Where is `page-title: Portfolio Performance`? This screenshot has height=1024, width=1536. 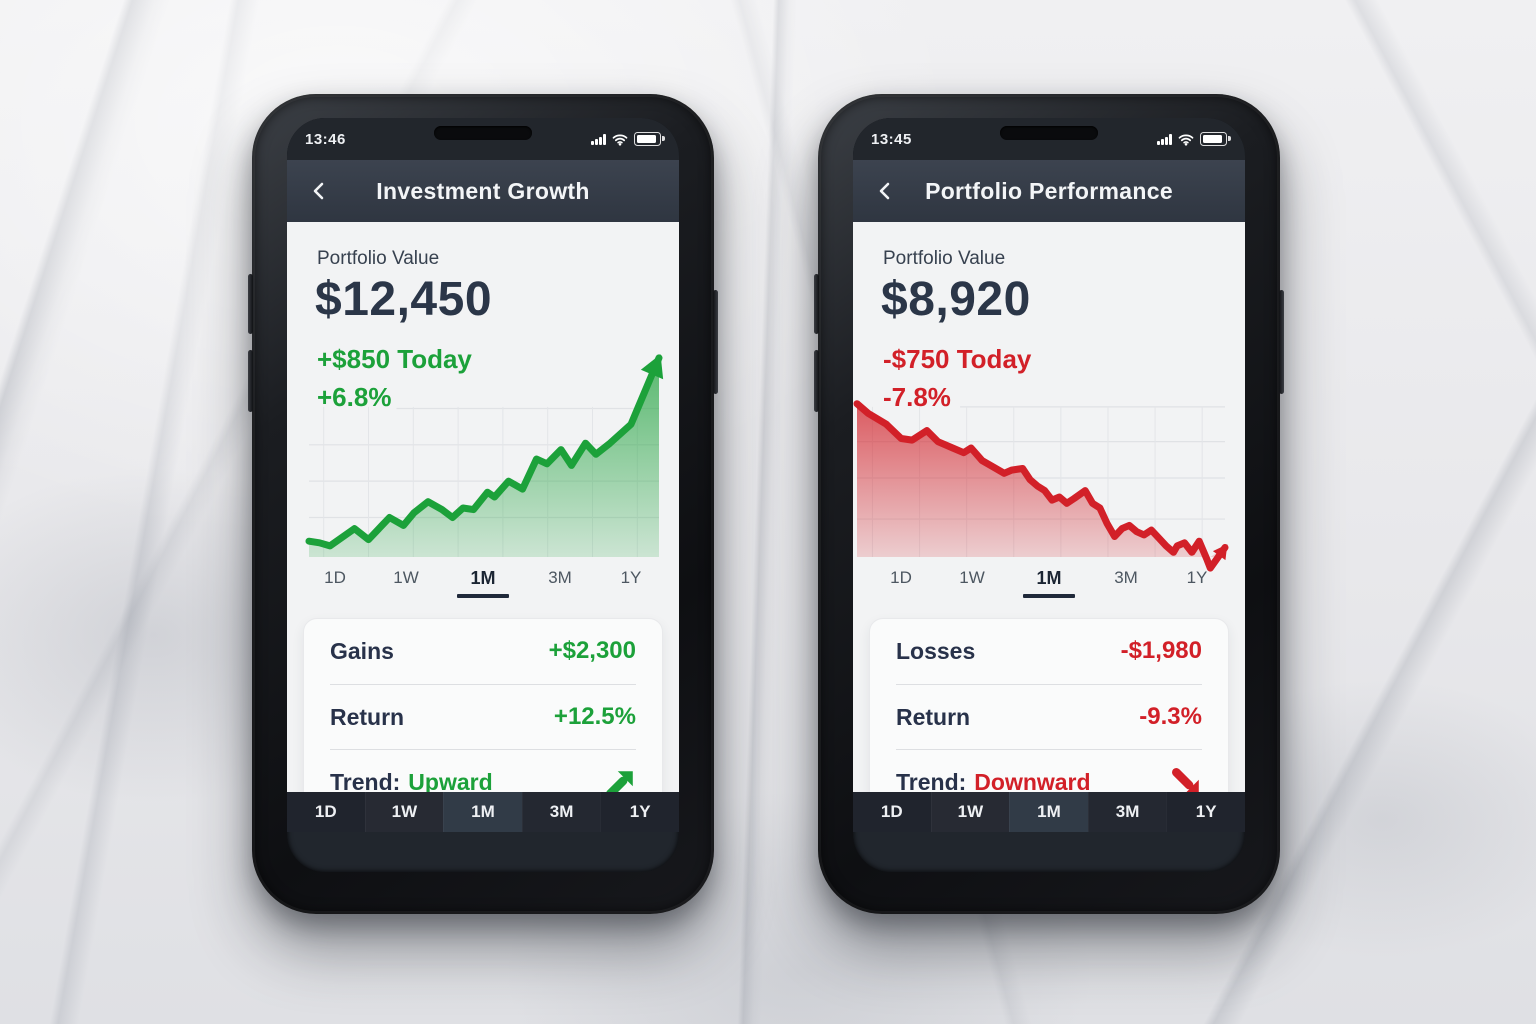
page-title: Portfolio Performance is located at coordinates (1049, 190).